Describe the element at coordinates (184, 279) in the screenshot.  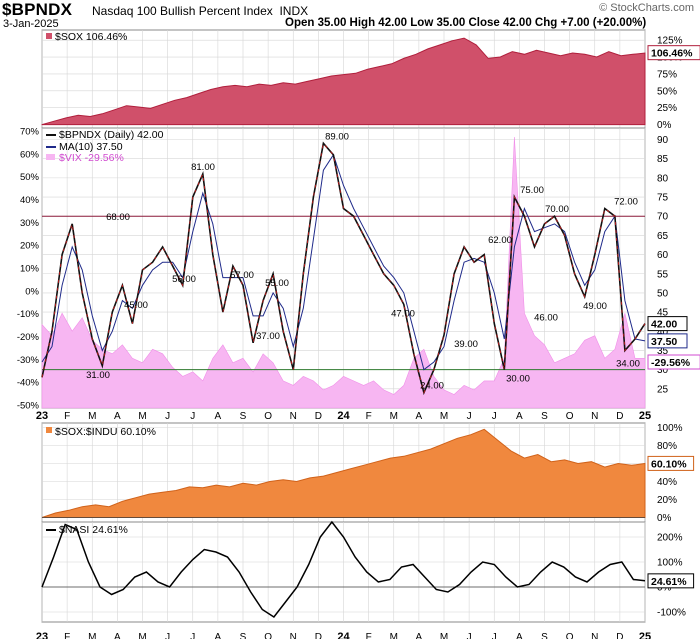
I see `annotation-label: 56.00` at that location.